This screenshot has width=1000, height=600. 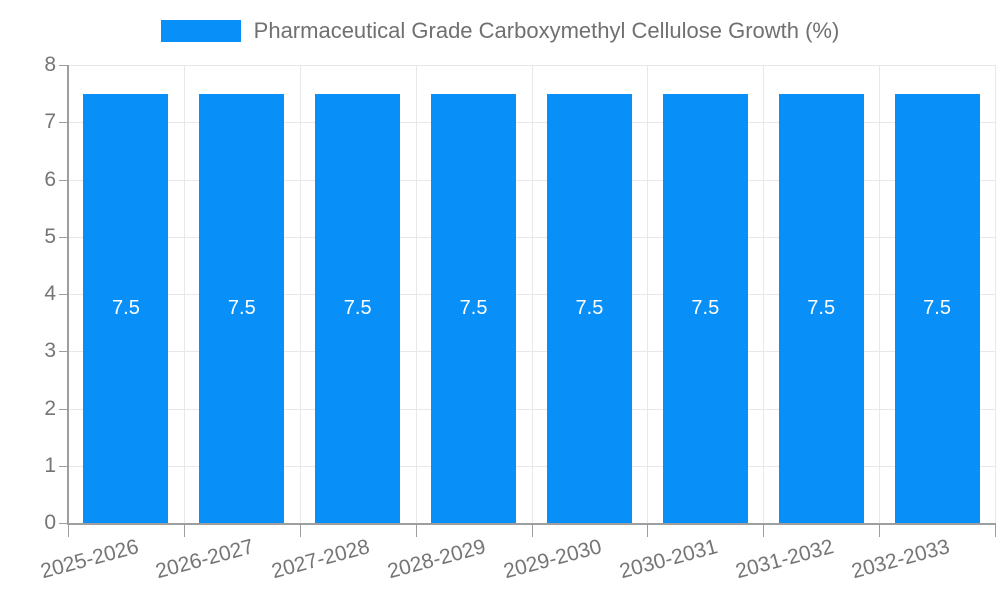 I want to click on bar-2029-2030: 7.5, so click(x=589, y=308).